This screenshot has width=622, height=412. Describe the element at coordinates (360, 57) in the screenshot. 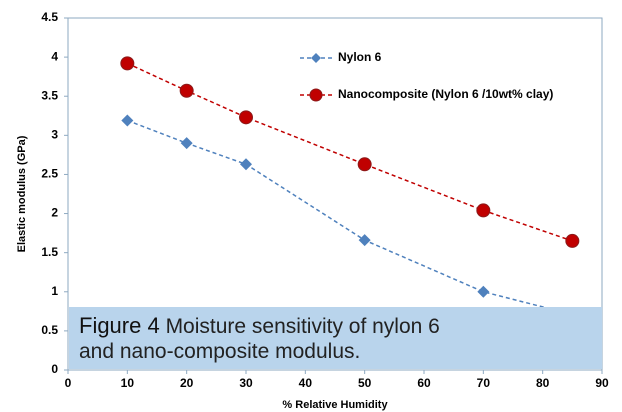

I see `legend-label: Nylon 6` at that location.